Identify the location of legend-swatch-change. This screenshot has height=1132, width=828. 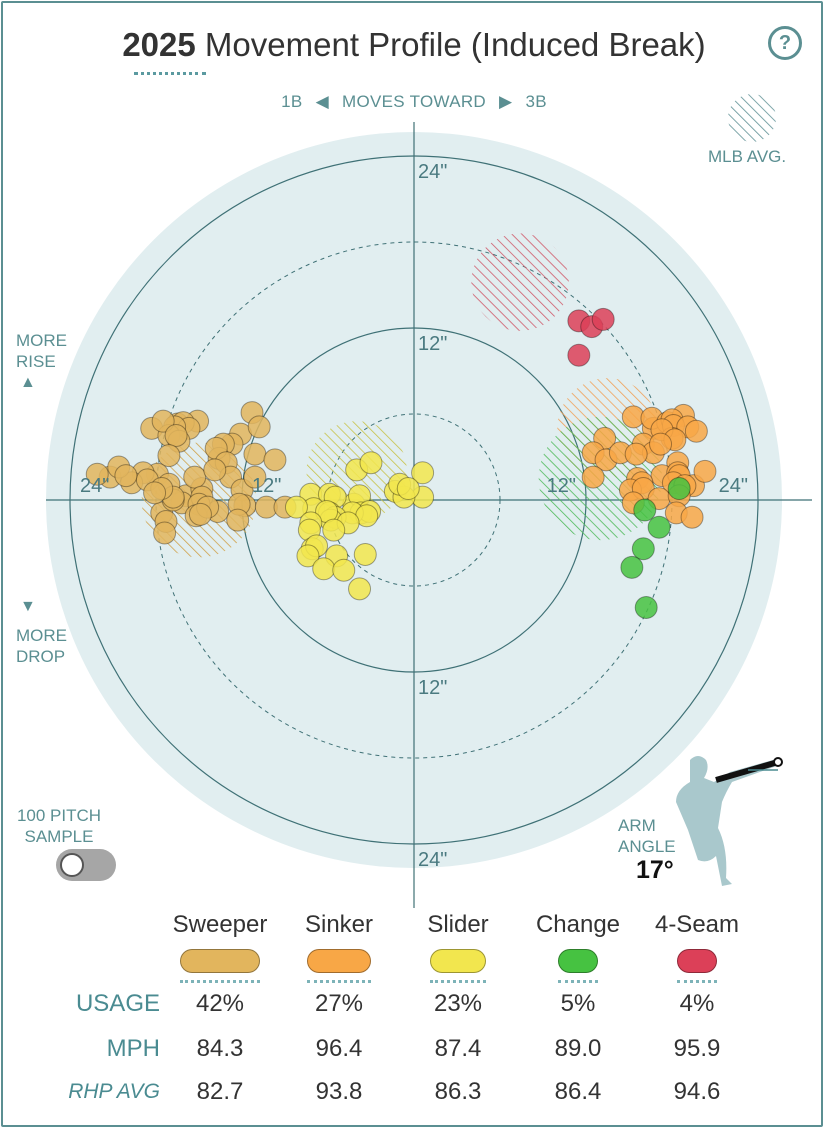
(578, 961).